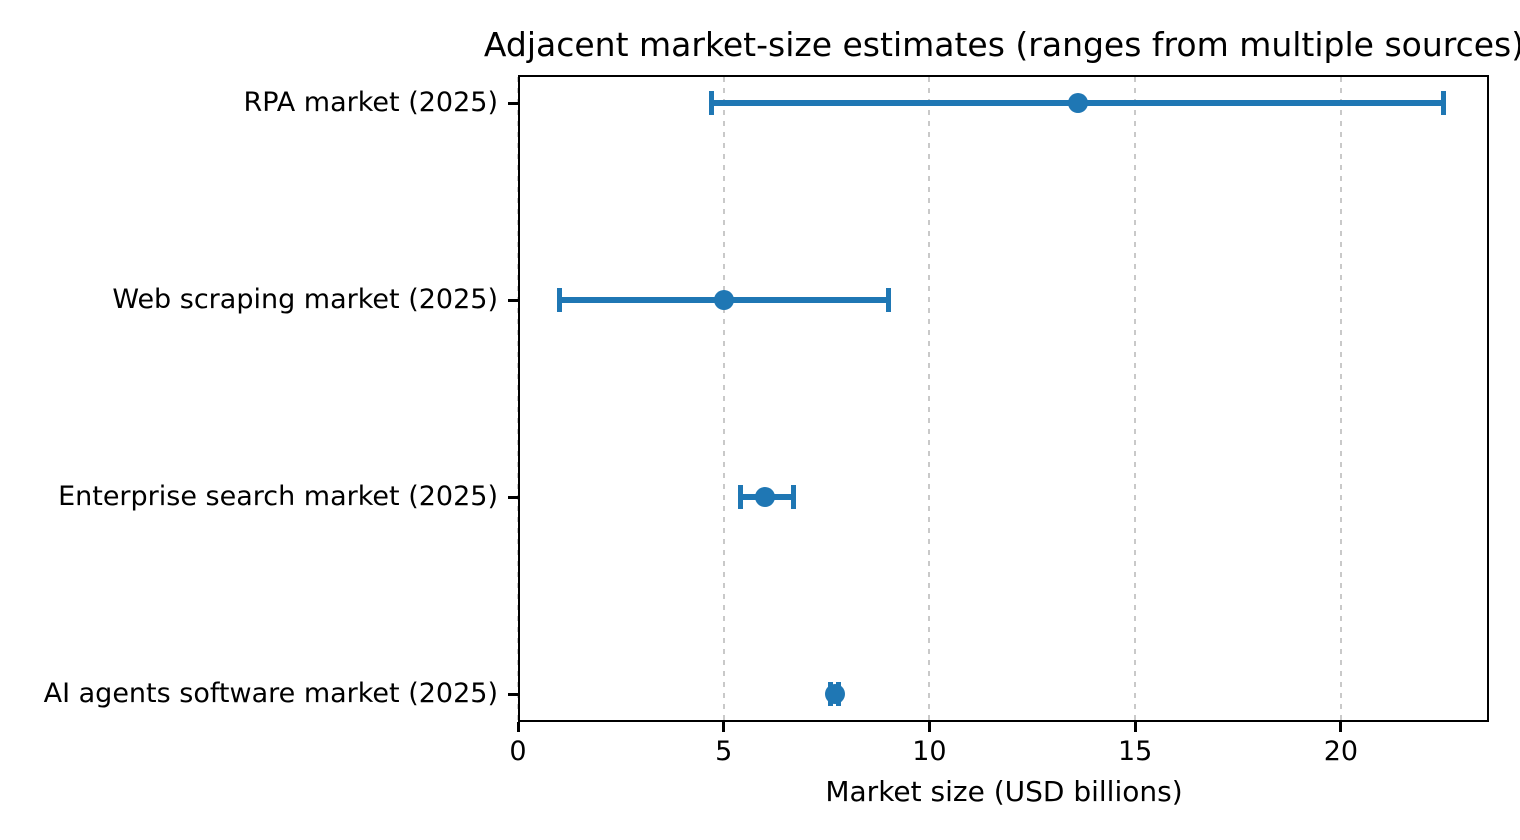  Describe the element at coordinates (305, 299) in the screenshot. I see `category-label: Web scraping market (2025)` at that location.